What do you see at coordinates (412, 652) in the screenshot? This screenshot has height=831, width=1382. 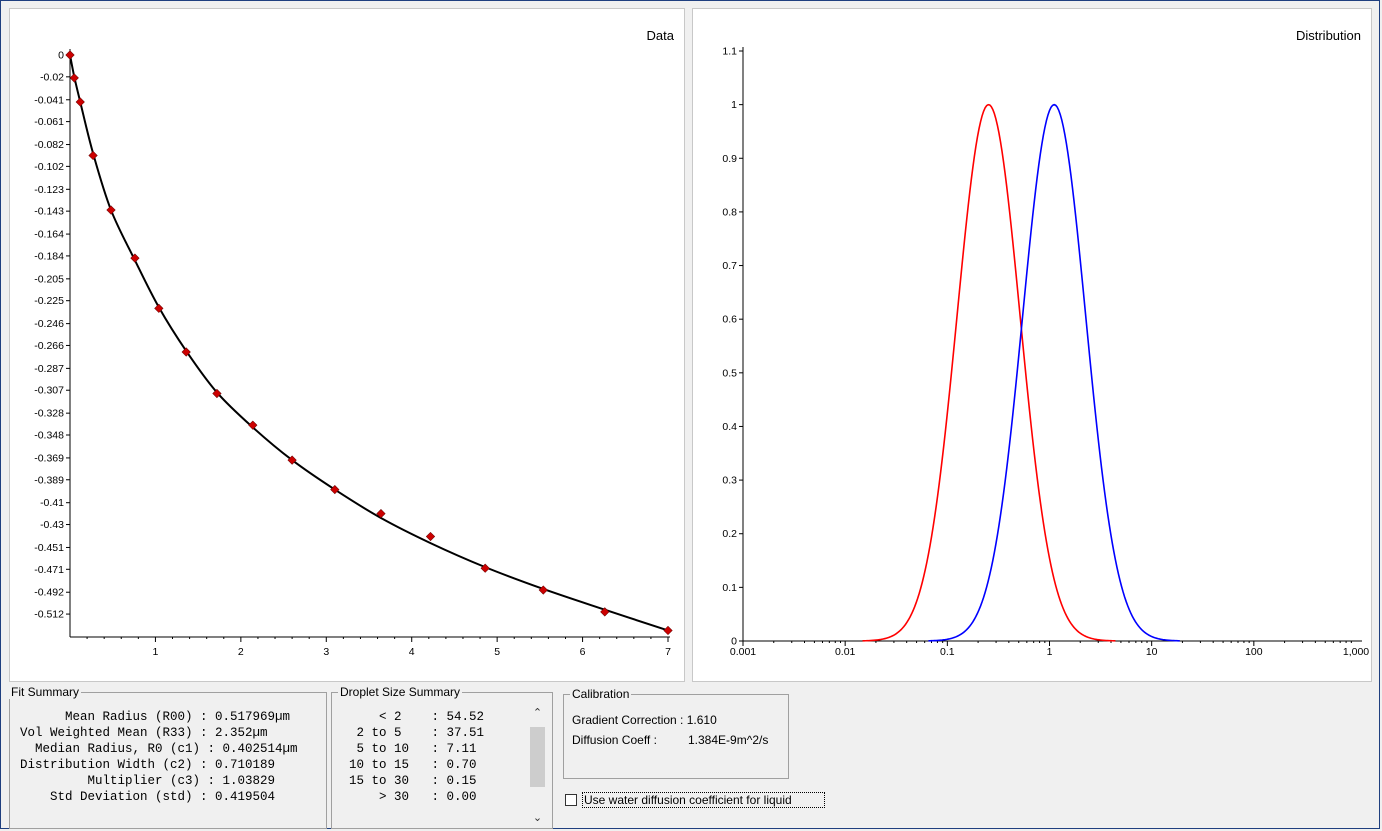 I see `x-tick-label: 4` at bounding box center [412, 652].